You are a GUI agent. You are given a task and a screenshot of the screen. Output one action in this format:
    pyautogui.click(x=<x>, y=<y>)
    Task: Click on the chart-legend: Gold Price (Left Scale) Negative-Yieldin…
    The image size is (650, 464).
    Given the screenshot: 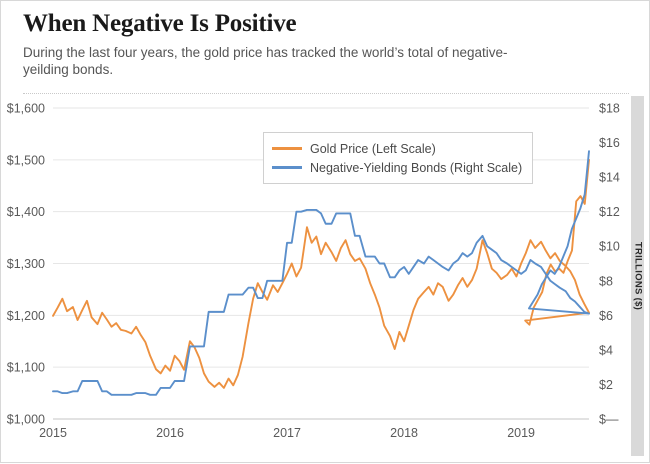 What is the action you would take?
    pyautogui.click(x=398, y=158)
    